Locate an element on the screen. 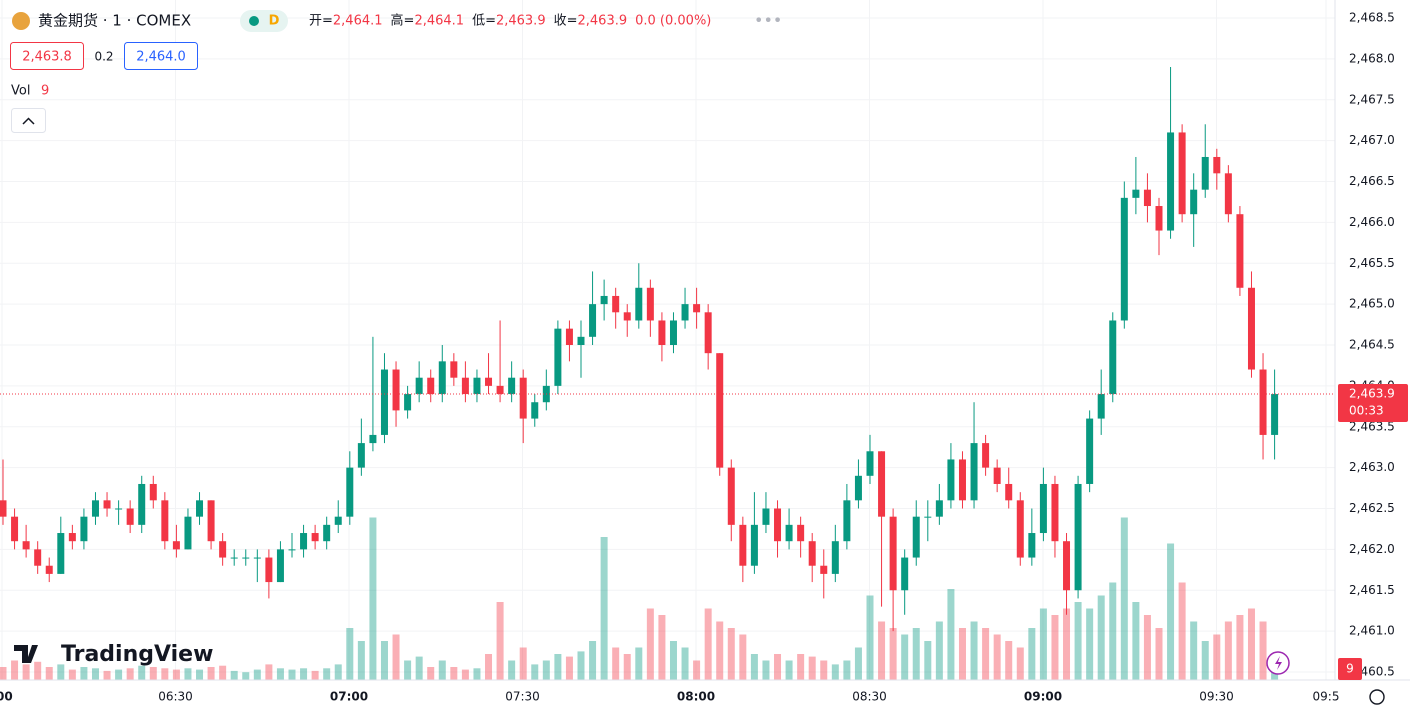 Image resolution: width=1410 pixels, height=714 pixels. x-tick-label: 07:30 is located at coordinates (522, 697).